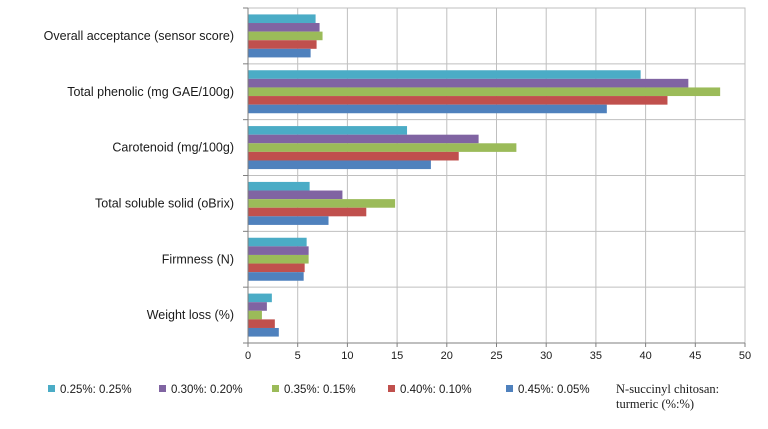 The height and width of the screenshot is (429, 768). Describe the element at coordinates (207, 390) in the screenshot. I see `legend-label: 0.30%: 0.20%` at that location.